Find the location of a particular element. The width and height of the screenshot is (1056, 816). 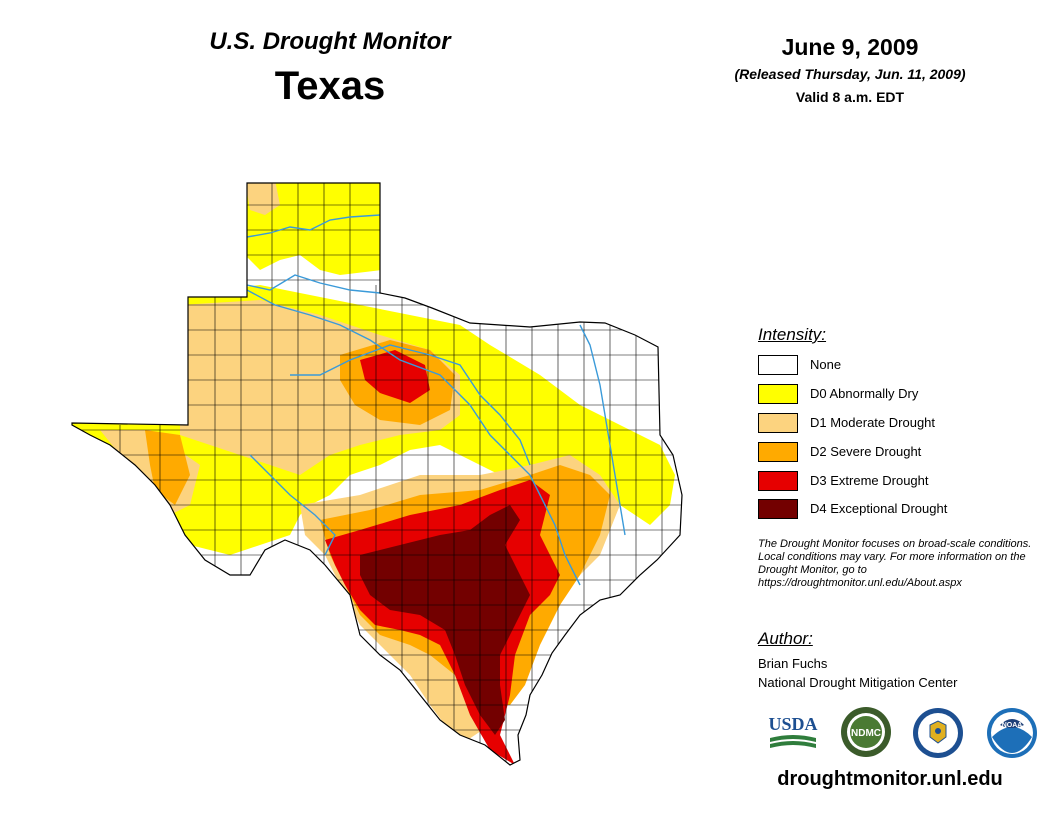

canadian-river is located at coordinates (313, 226).